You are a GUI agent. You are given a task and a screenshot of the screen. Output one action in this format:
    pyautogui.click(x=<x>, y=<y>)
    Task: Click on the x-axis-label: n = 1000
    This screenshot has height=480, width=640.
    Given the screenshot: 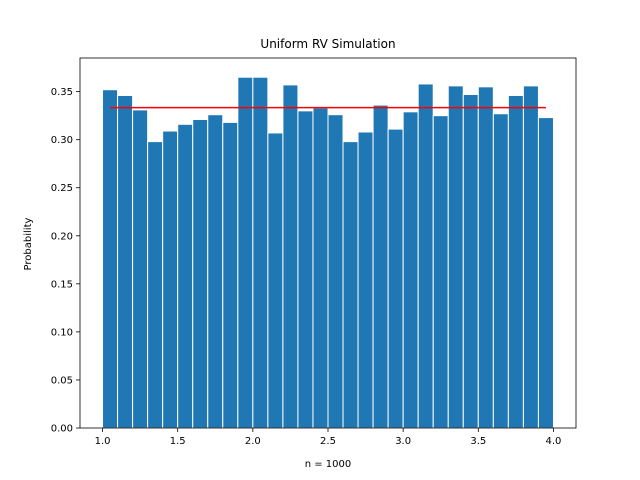 What is the action you would take?
    pyautogui.click(x=328, y=464)
    